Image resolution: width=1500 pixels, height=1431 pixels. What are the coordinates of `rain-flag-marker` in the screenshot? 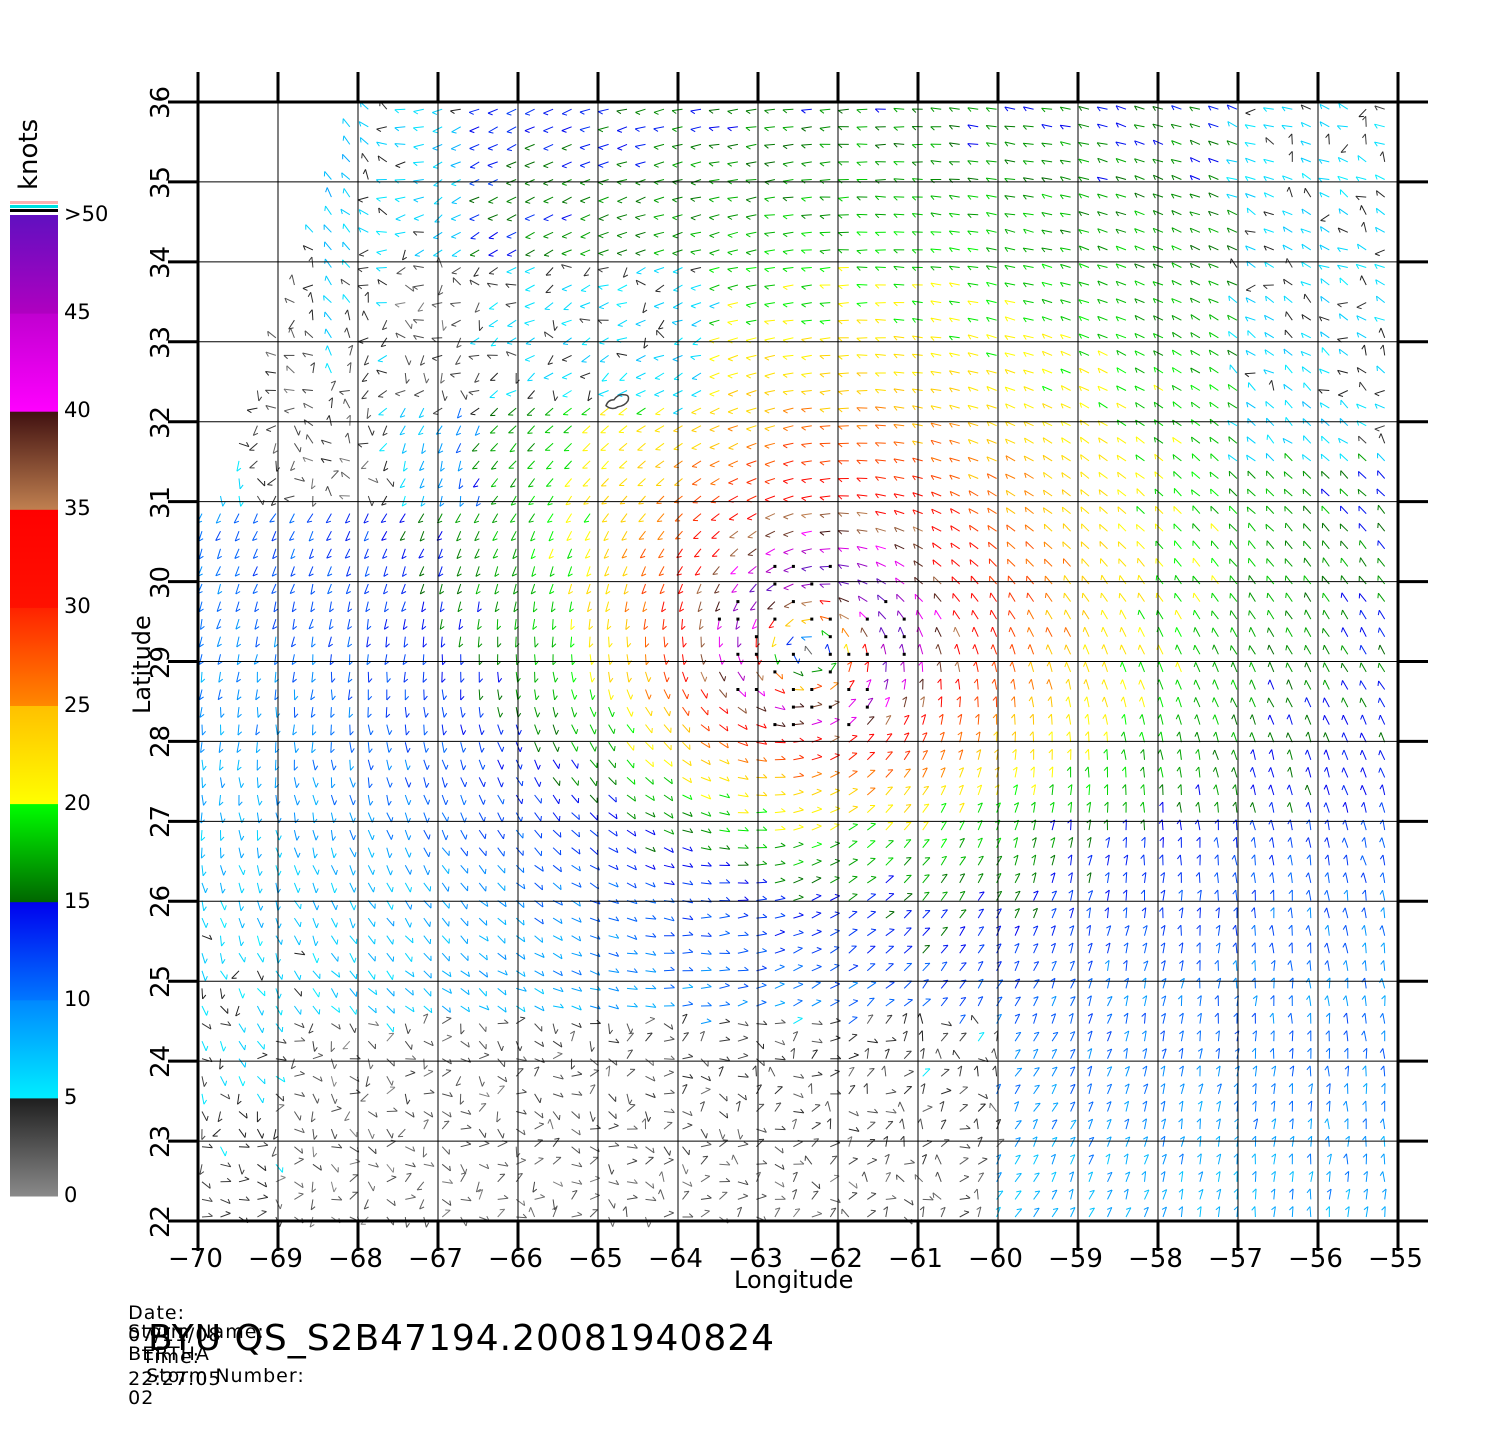 It's located at (737, 601).